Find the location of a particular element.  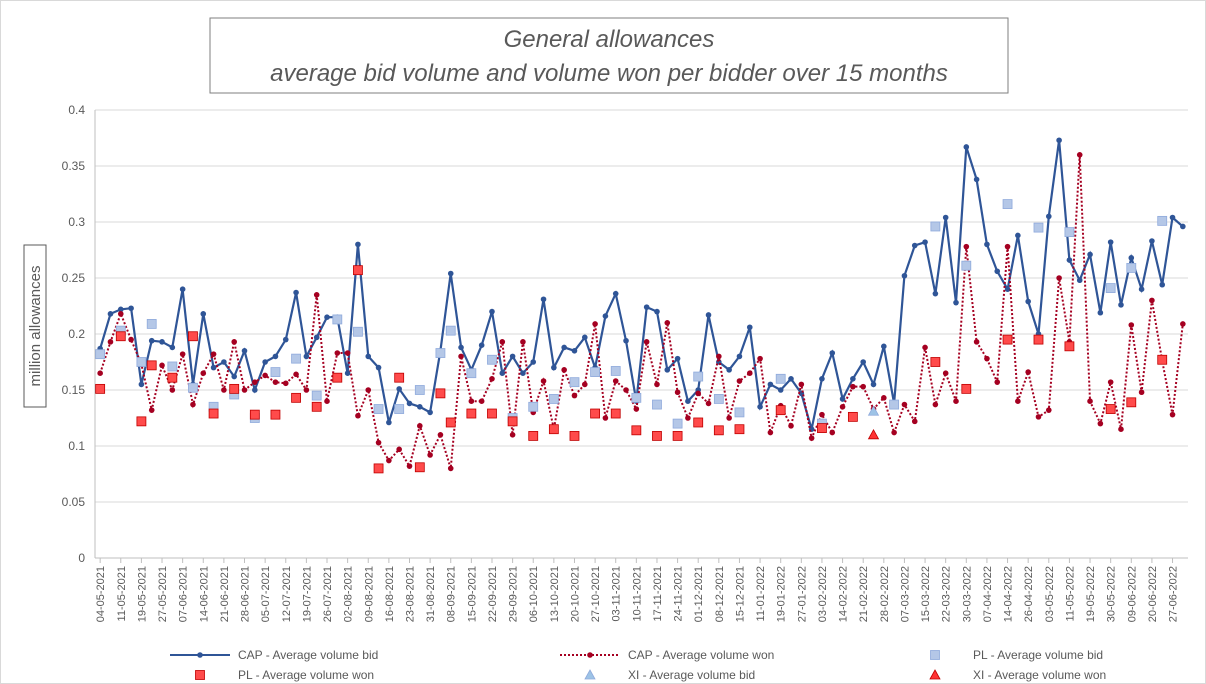

x-tick-label: 20-06-2022 is located at coordinates (1153, 594).